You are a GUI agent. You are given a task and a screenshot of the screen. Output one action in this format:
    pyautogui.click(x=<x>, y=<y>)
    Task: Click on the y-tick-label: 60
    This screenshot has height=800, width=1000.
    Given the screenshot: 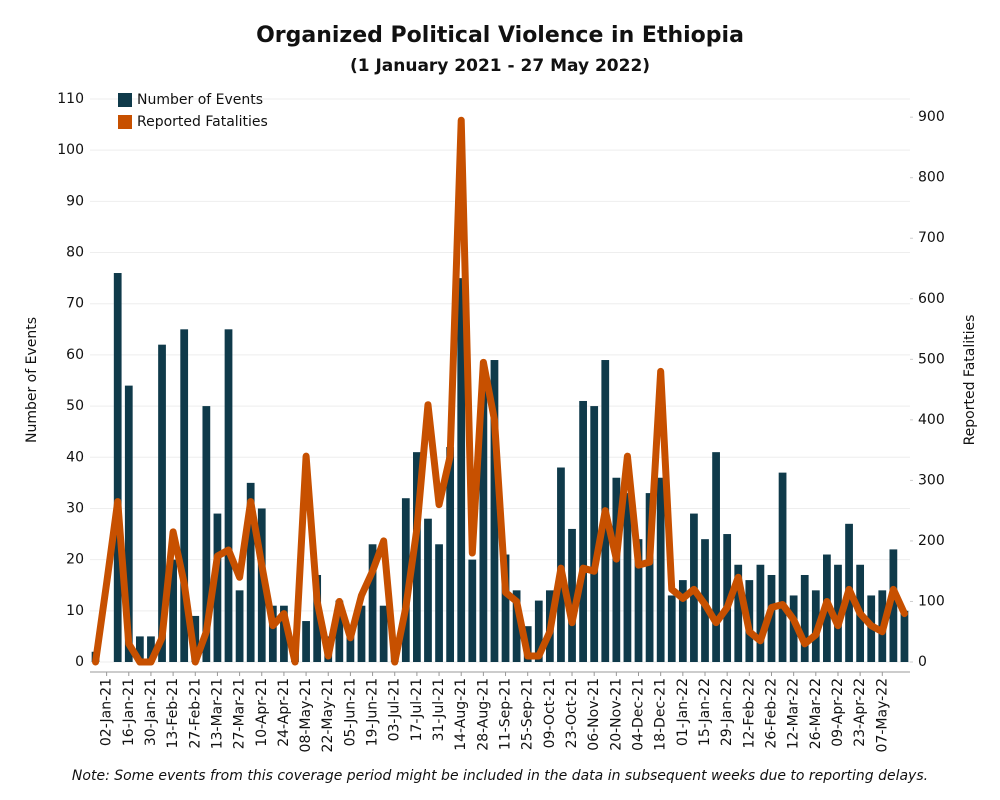 What is the action you would take?
    pyautogui.click(x=75, y=355)
    